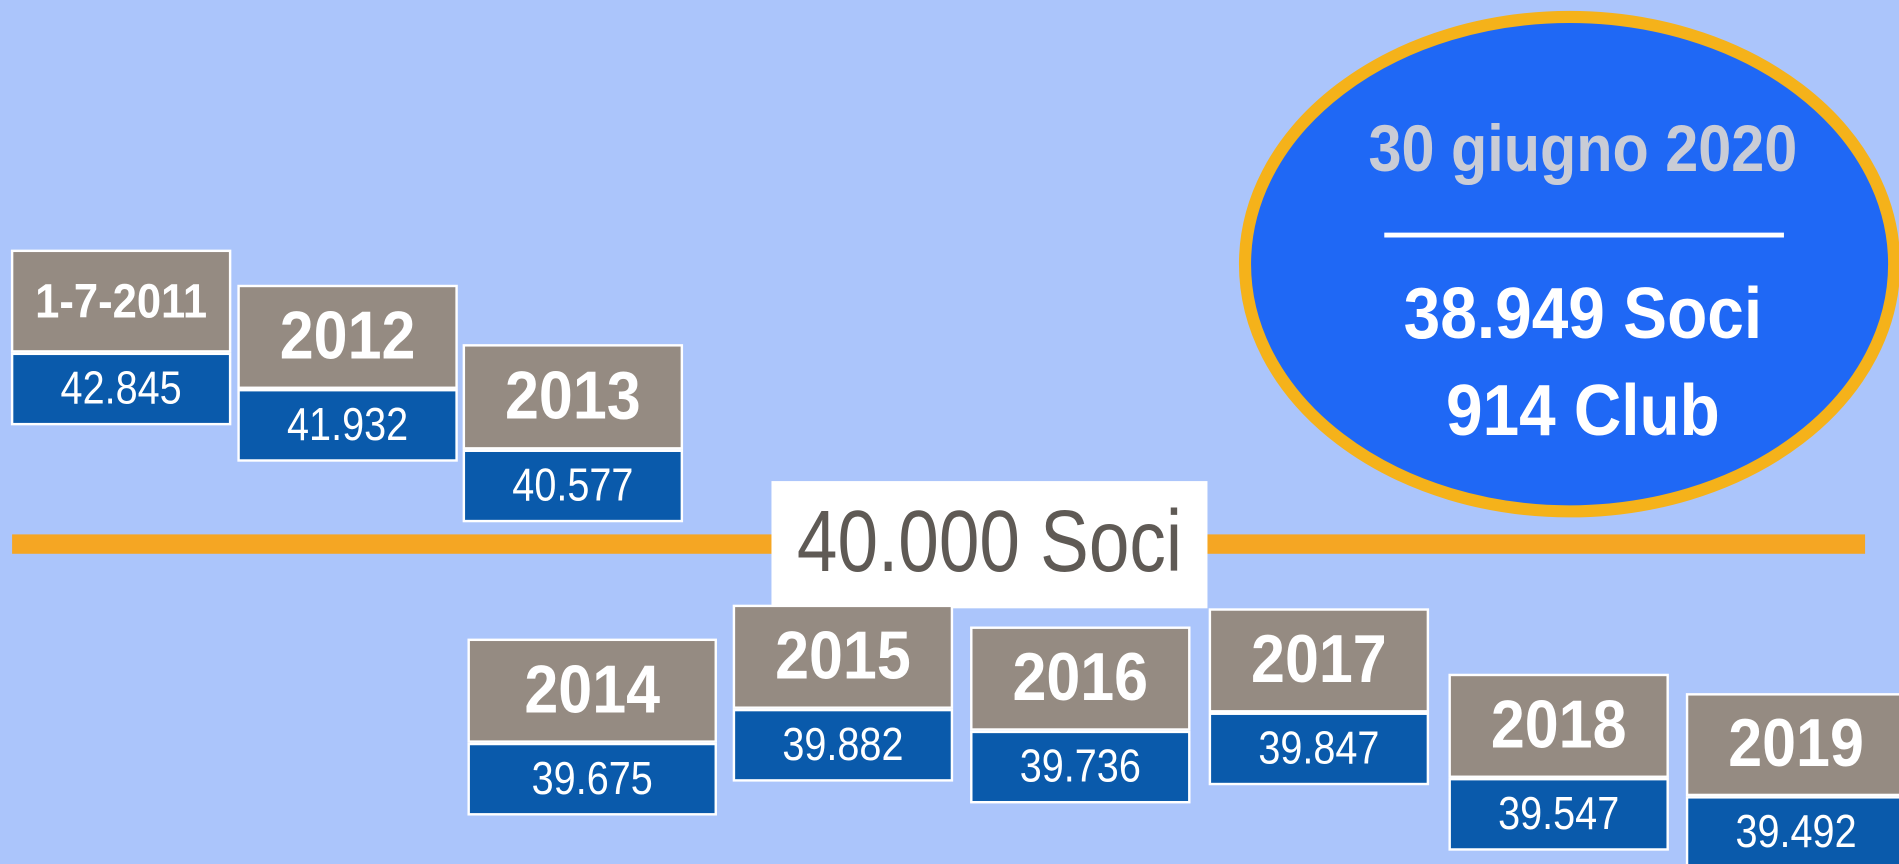 Image resolution: width=1899 pixels, height=864 pixels. I want to click on year-card: 2016 39.736, so click(1080, 715).